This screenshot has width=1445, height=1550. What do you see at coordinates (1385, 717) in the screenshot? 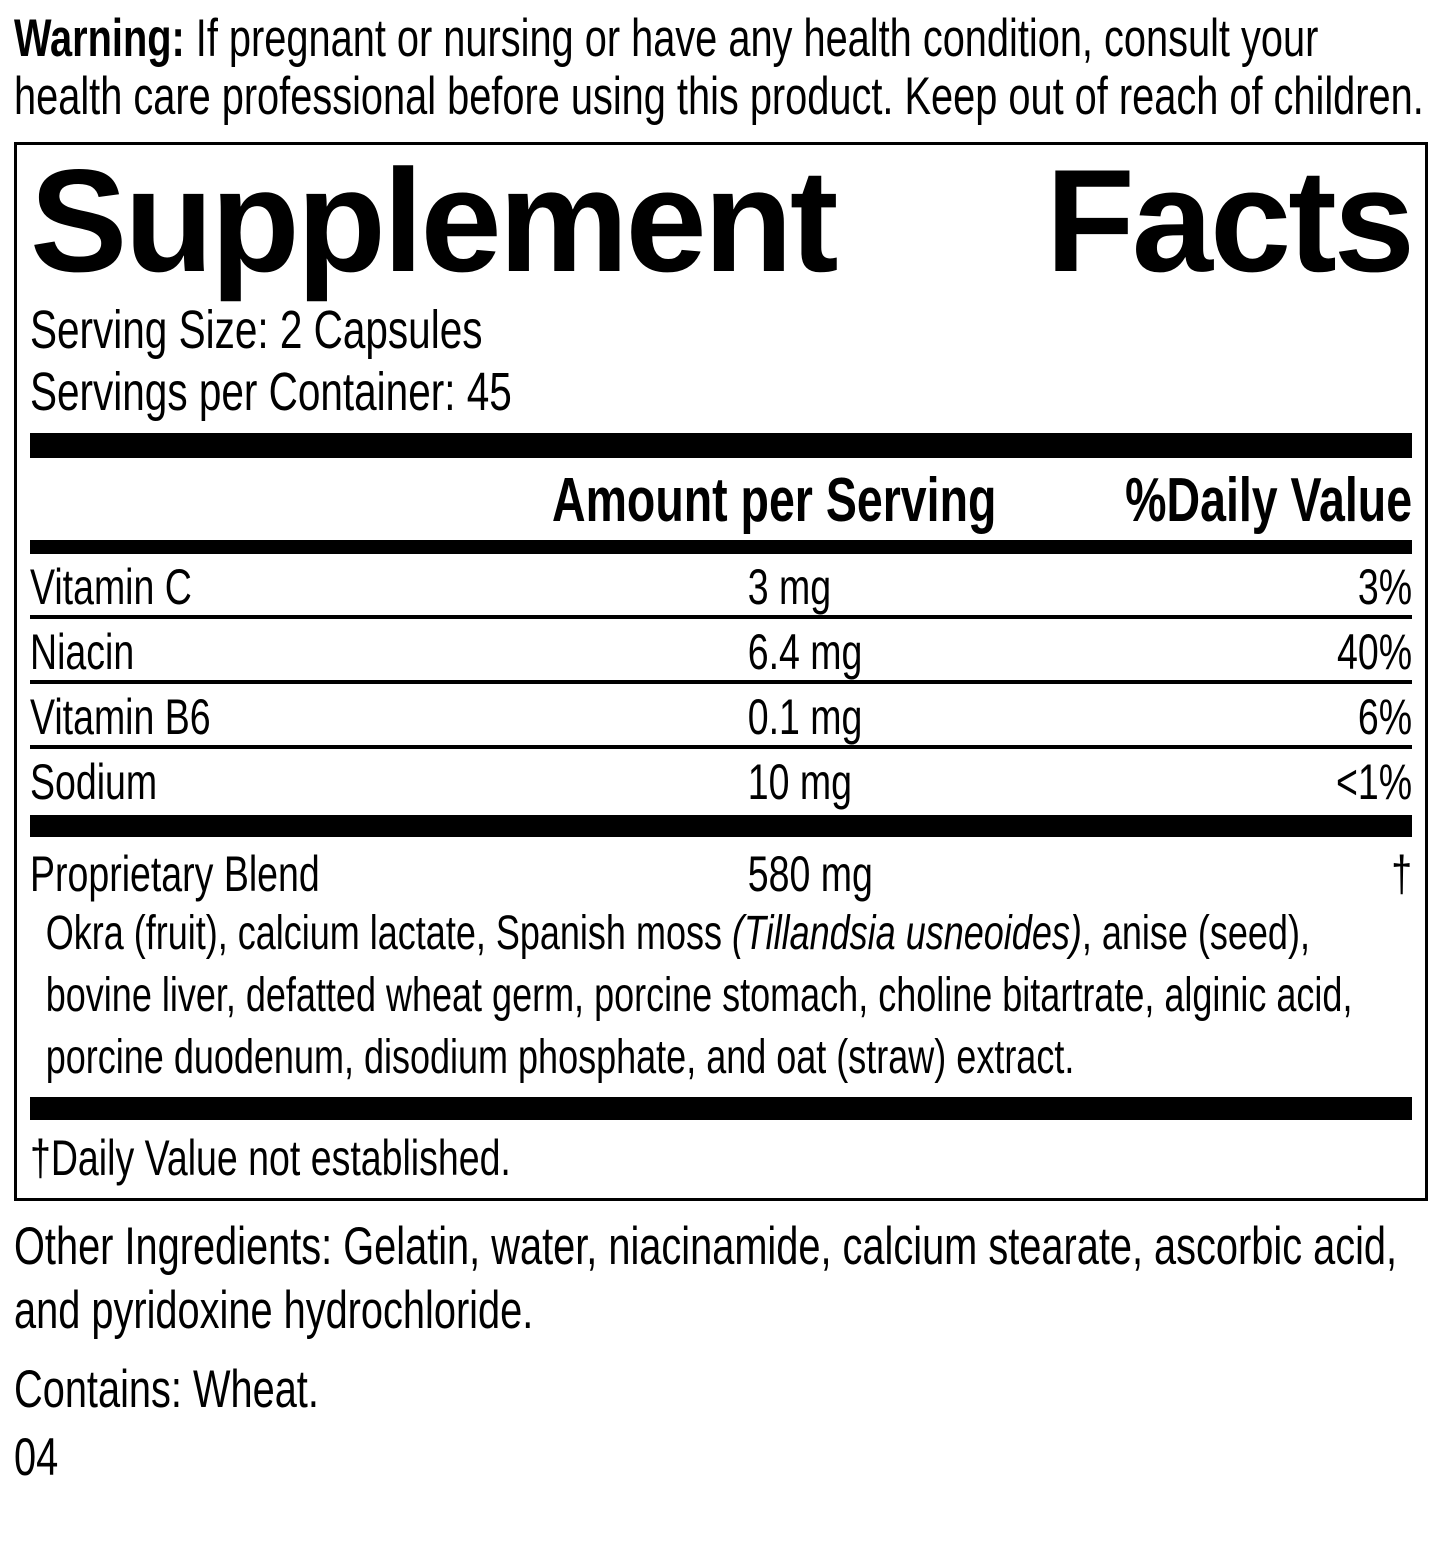
I see `nutrient-dv: 6%` at bounding box center [1385, 717].